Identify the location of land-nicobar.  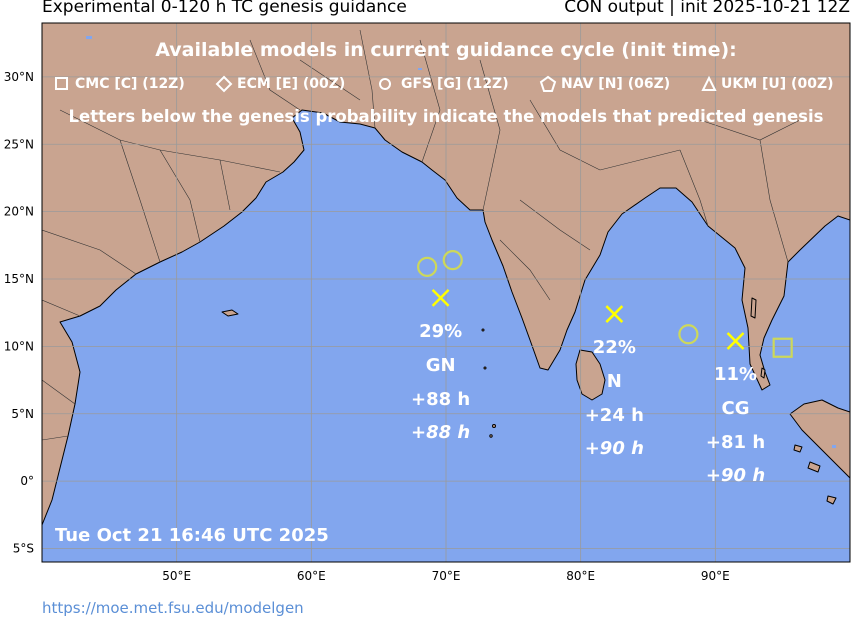
(763, 373).